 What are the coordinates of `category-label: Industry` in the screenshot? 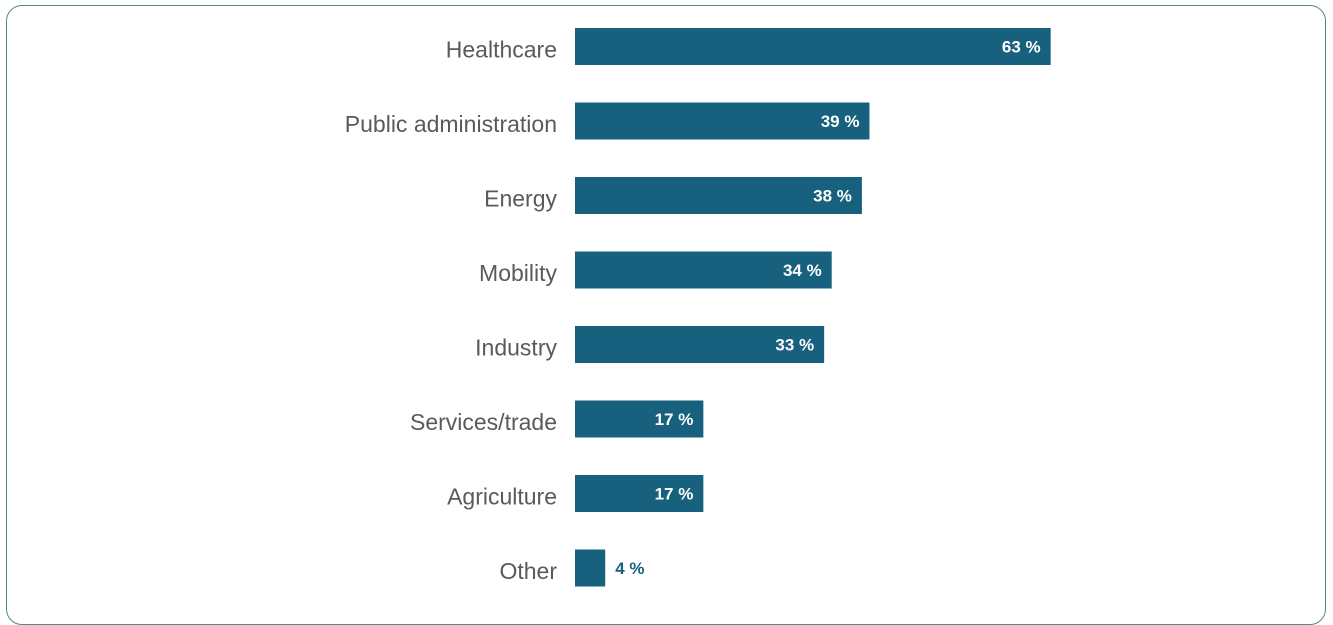 It's located at (516, 348).